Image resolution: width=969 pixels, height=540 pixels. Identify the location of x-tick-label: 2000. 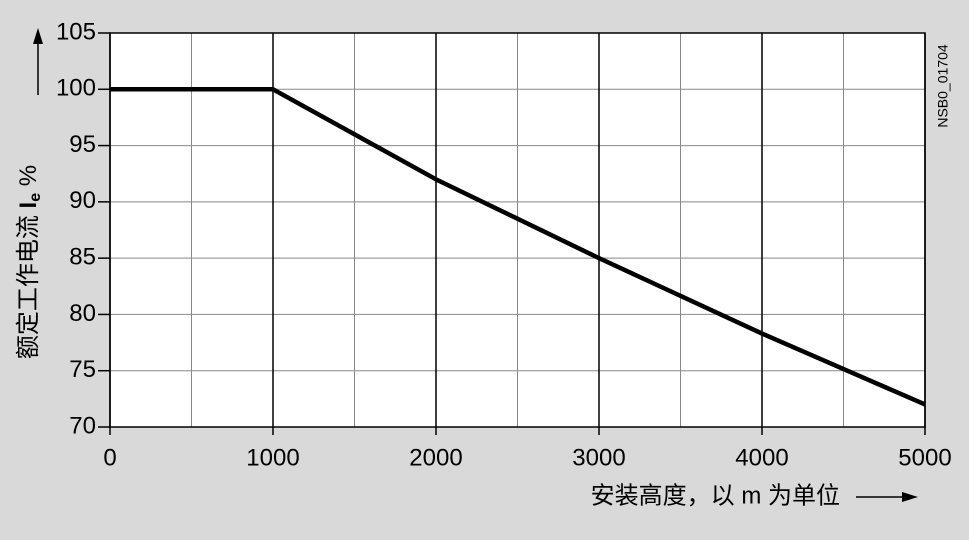
(435, 457).